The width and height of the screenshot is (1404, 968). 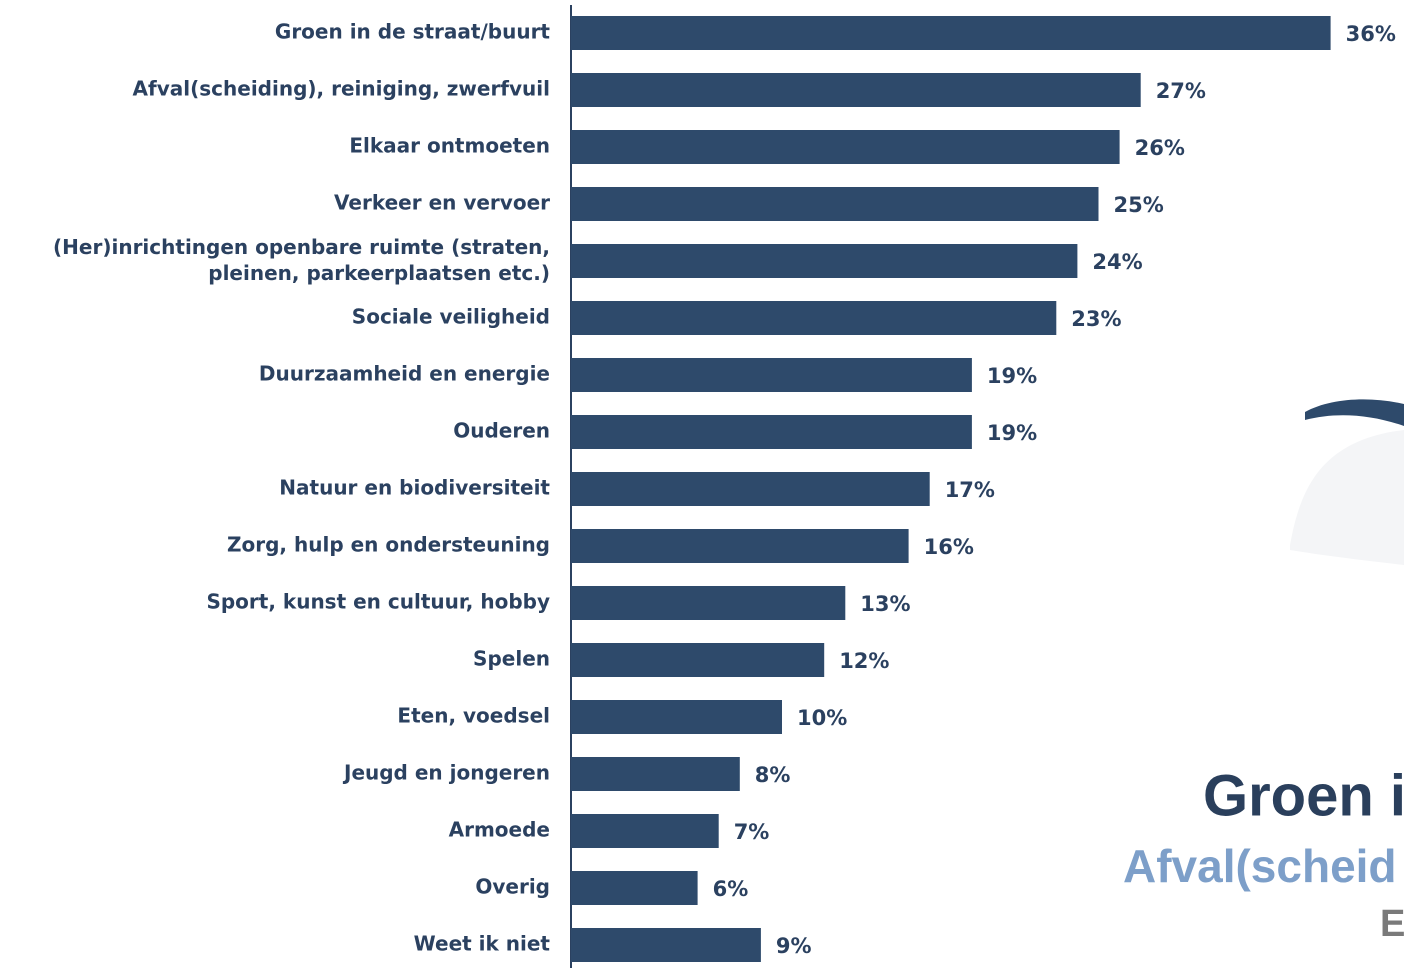 I want to click on category-label: Groen in de straat/buurt, so click(x=413, y=32).